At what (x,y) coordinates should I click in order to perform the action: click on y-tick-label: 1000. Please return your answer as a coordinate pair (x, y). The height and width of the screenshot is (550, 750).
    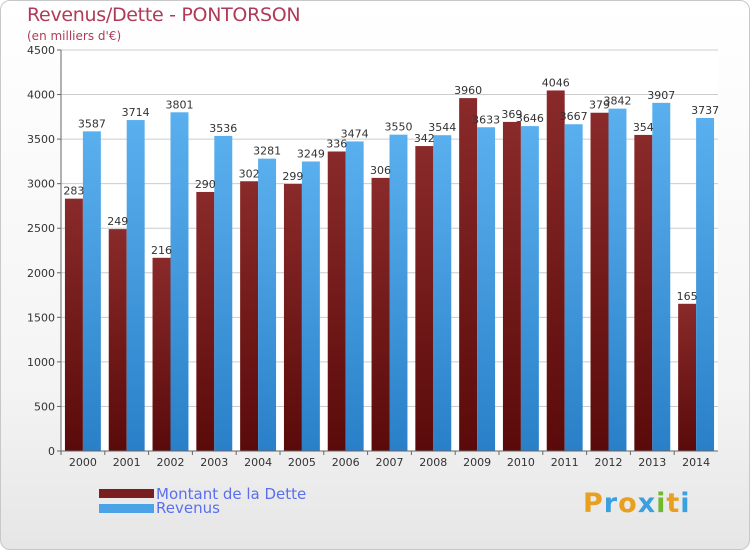
    Looking at the image, I should click on (41, 362).